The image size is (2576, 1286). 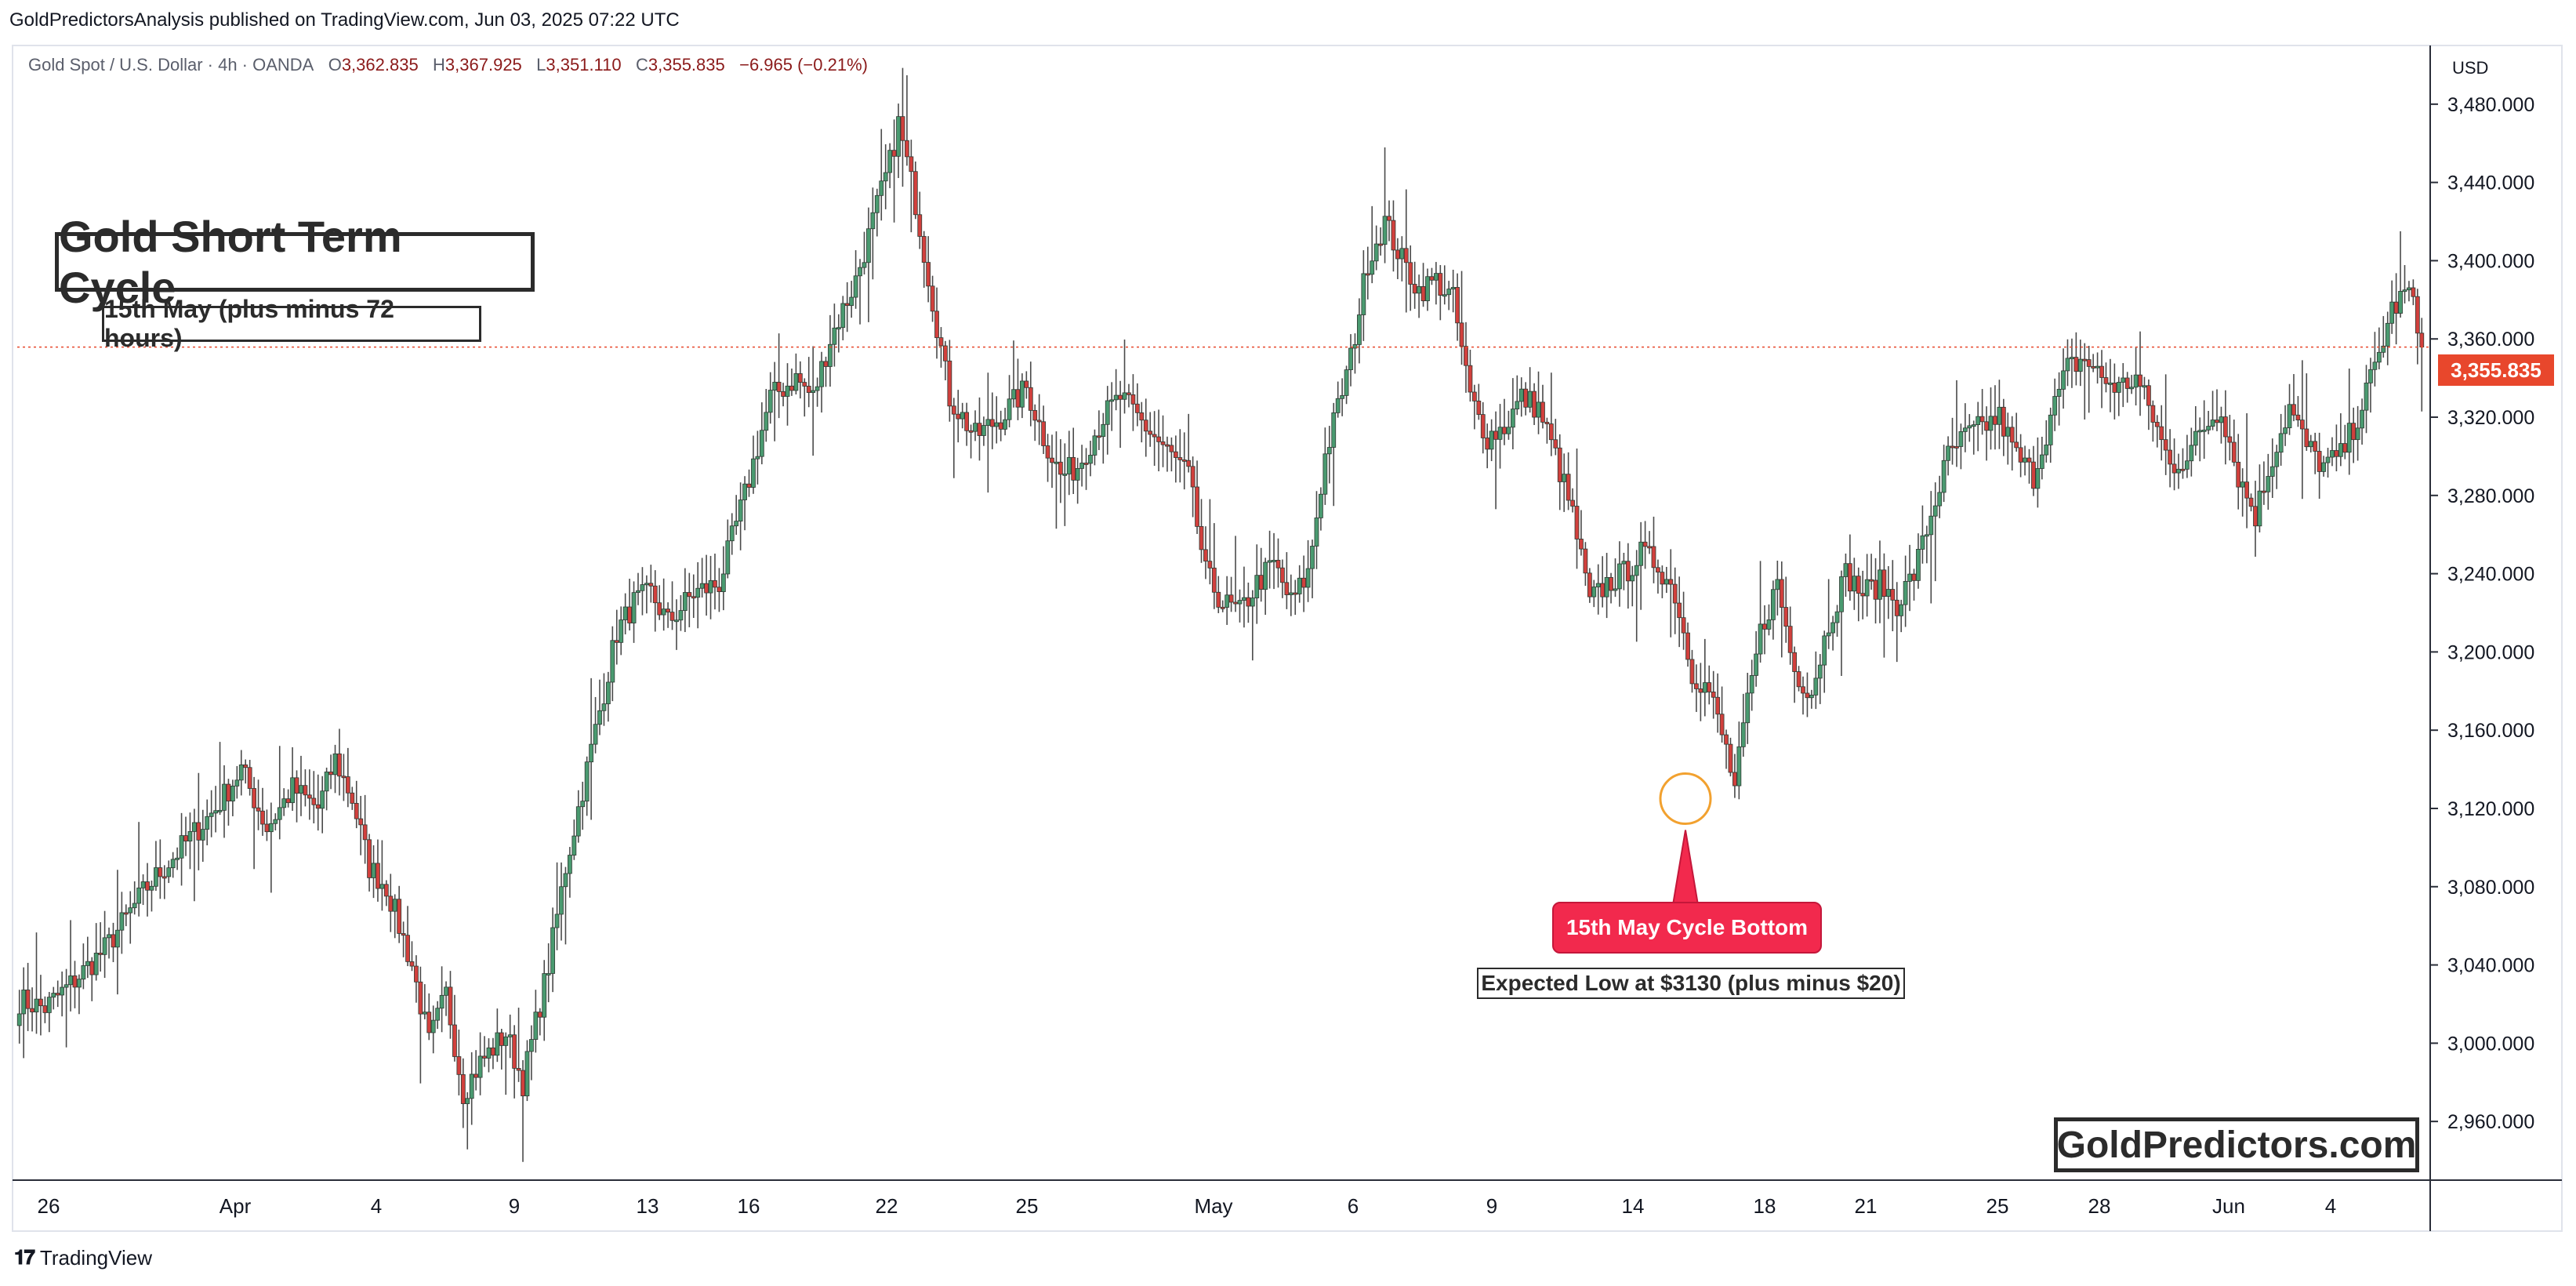 What do you see at coordinates (83, 1257) in the screenshot?
I see `footer: 𝟏𝟕 TradingView` at bounding box center [83, 1257].